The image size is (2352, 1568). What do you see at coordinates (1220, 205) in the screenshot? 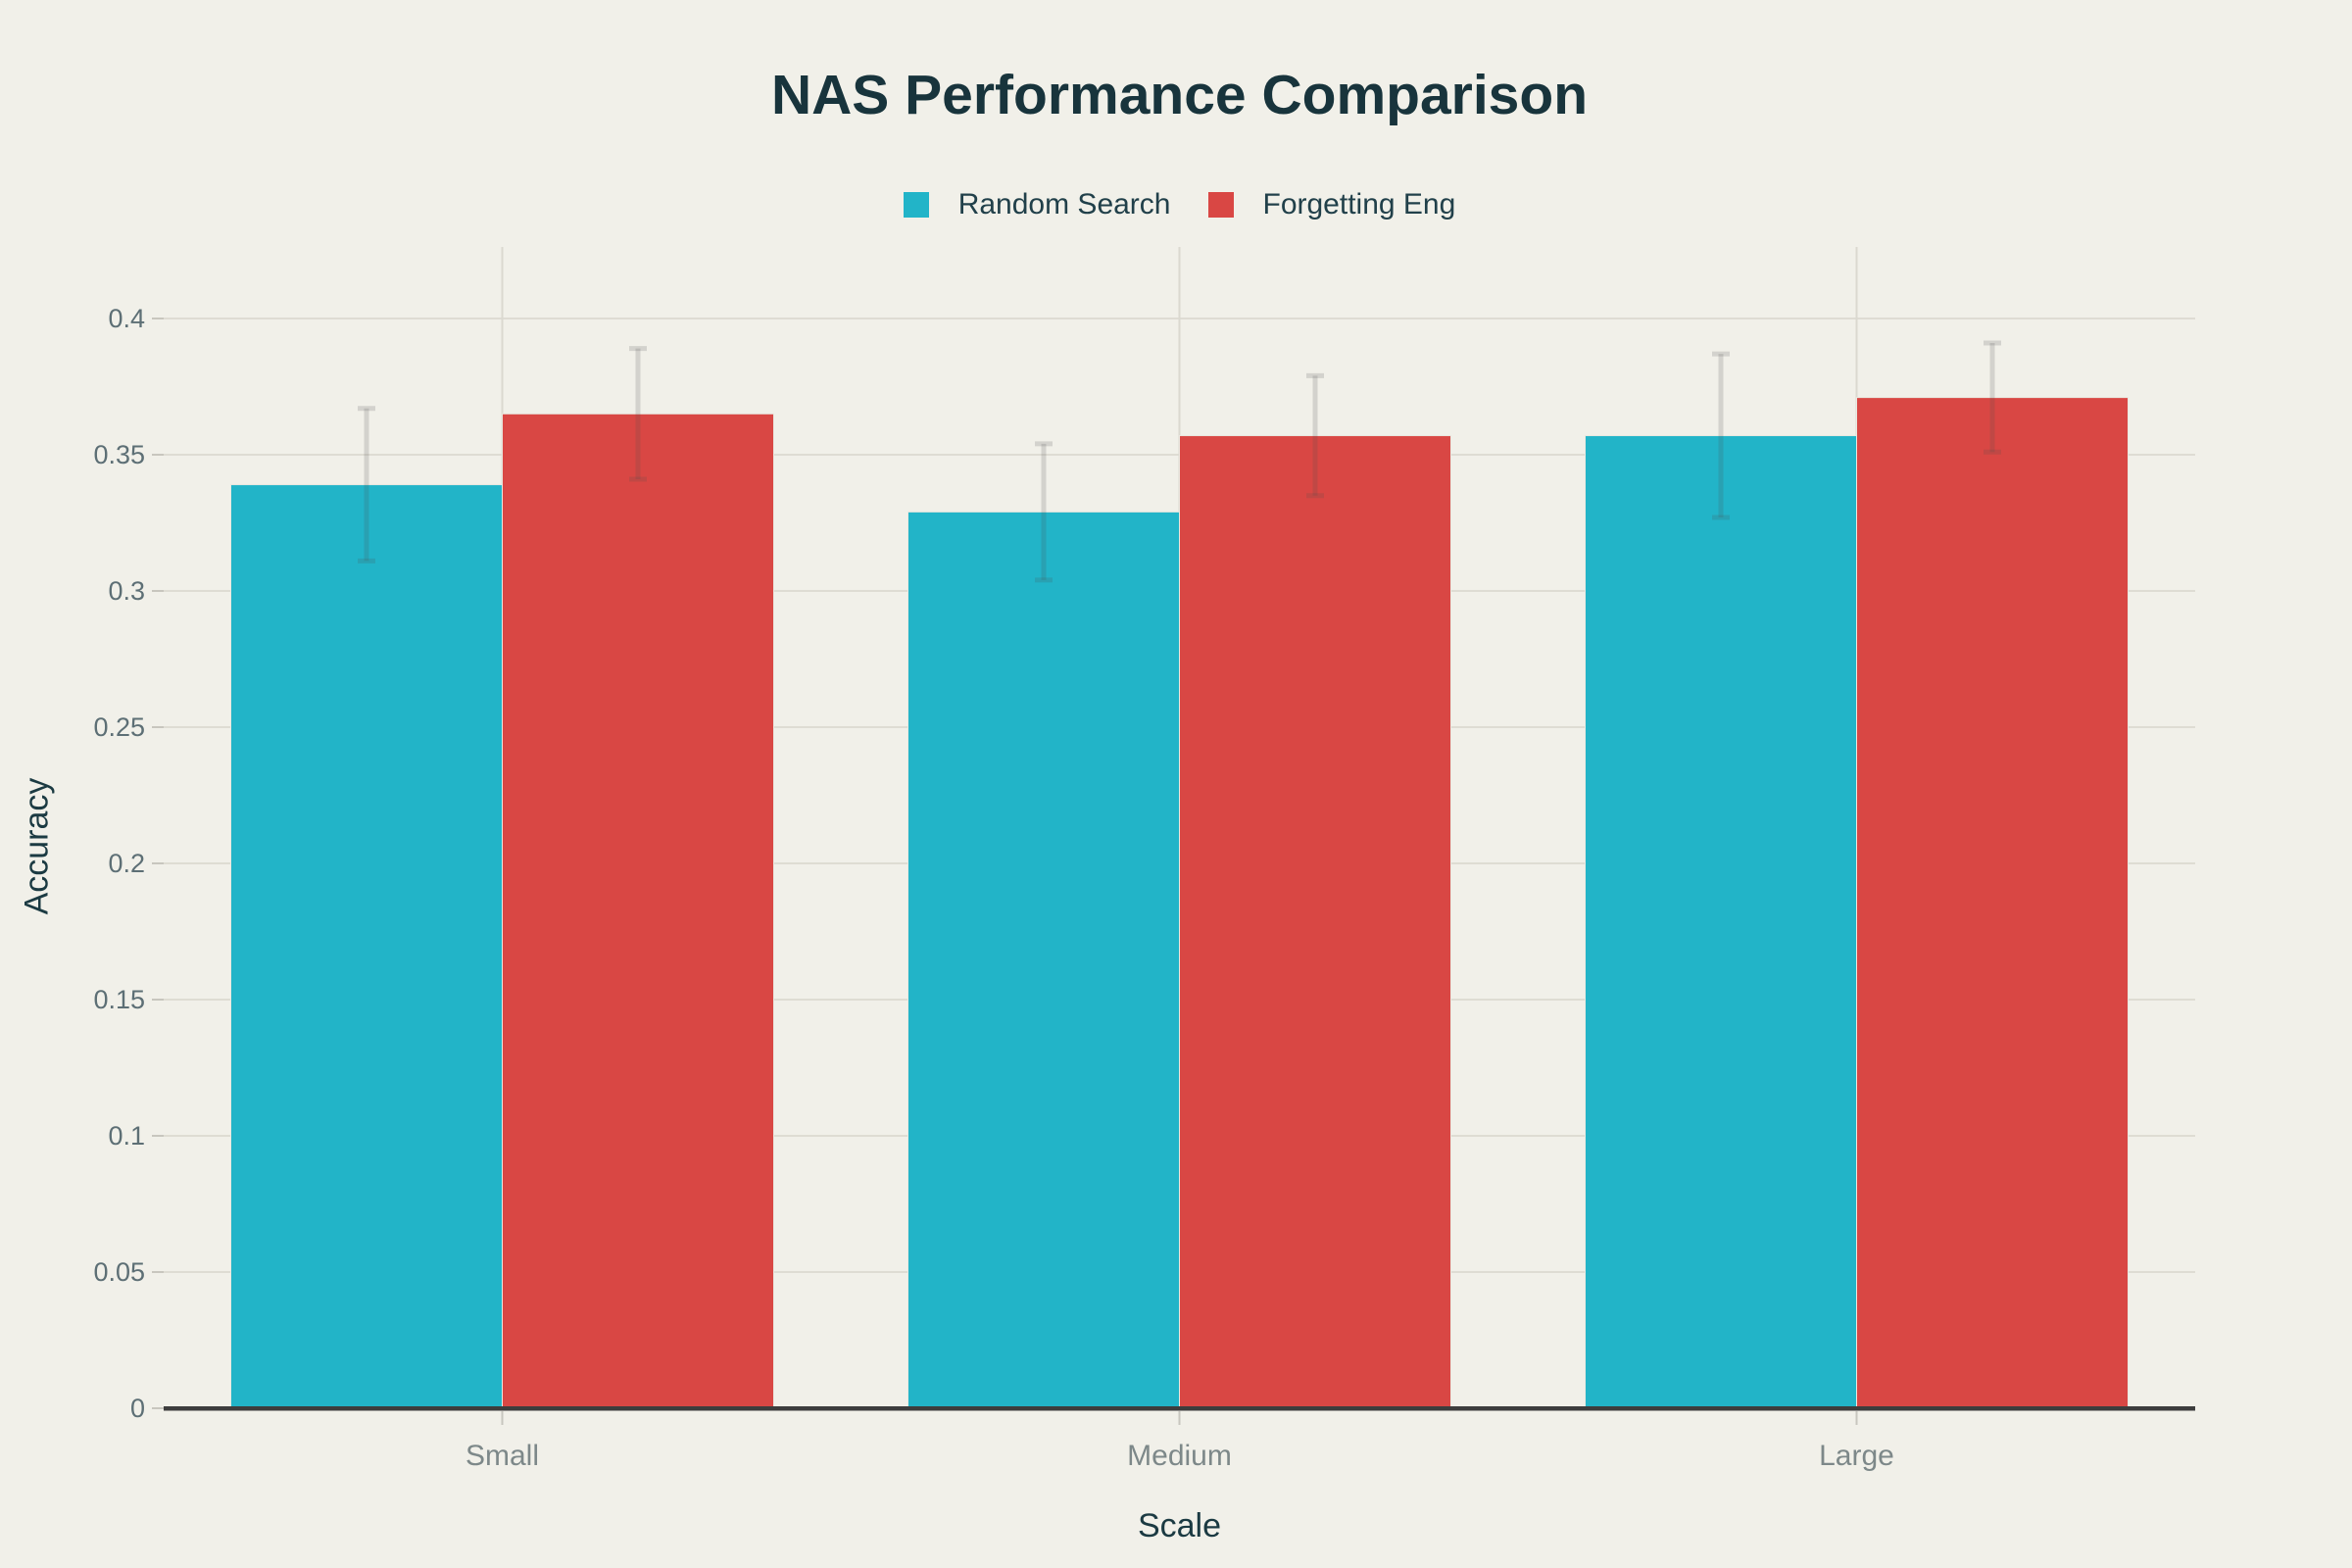
I see `legend-swatch-forgetting-eng-icon` at bounding box center [1220, 205].